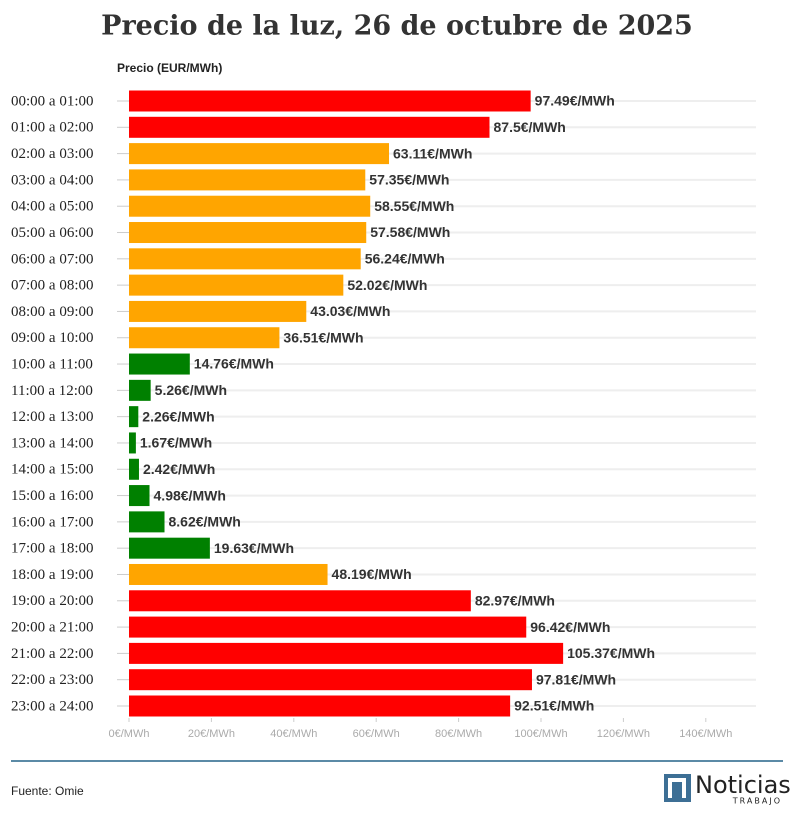  I want to click on y-tick-label: 02:00 a 03:00, so click(52, 154).